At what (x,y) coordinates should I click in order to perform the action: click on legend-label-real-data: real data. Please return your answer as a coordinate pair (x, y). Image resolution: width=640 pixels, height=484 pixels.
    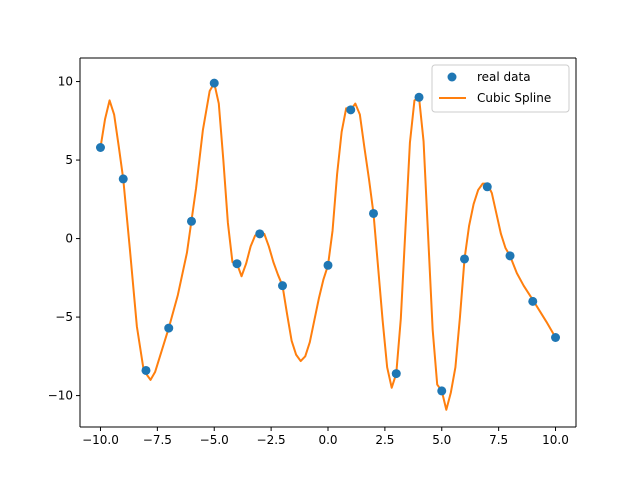
    Looking at the image, I should click on (504, 77).